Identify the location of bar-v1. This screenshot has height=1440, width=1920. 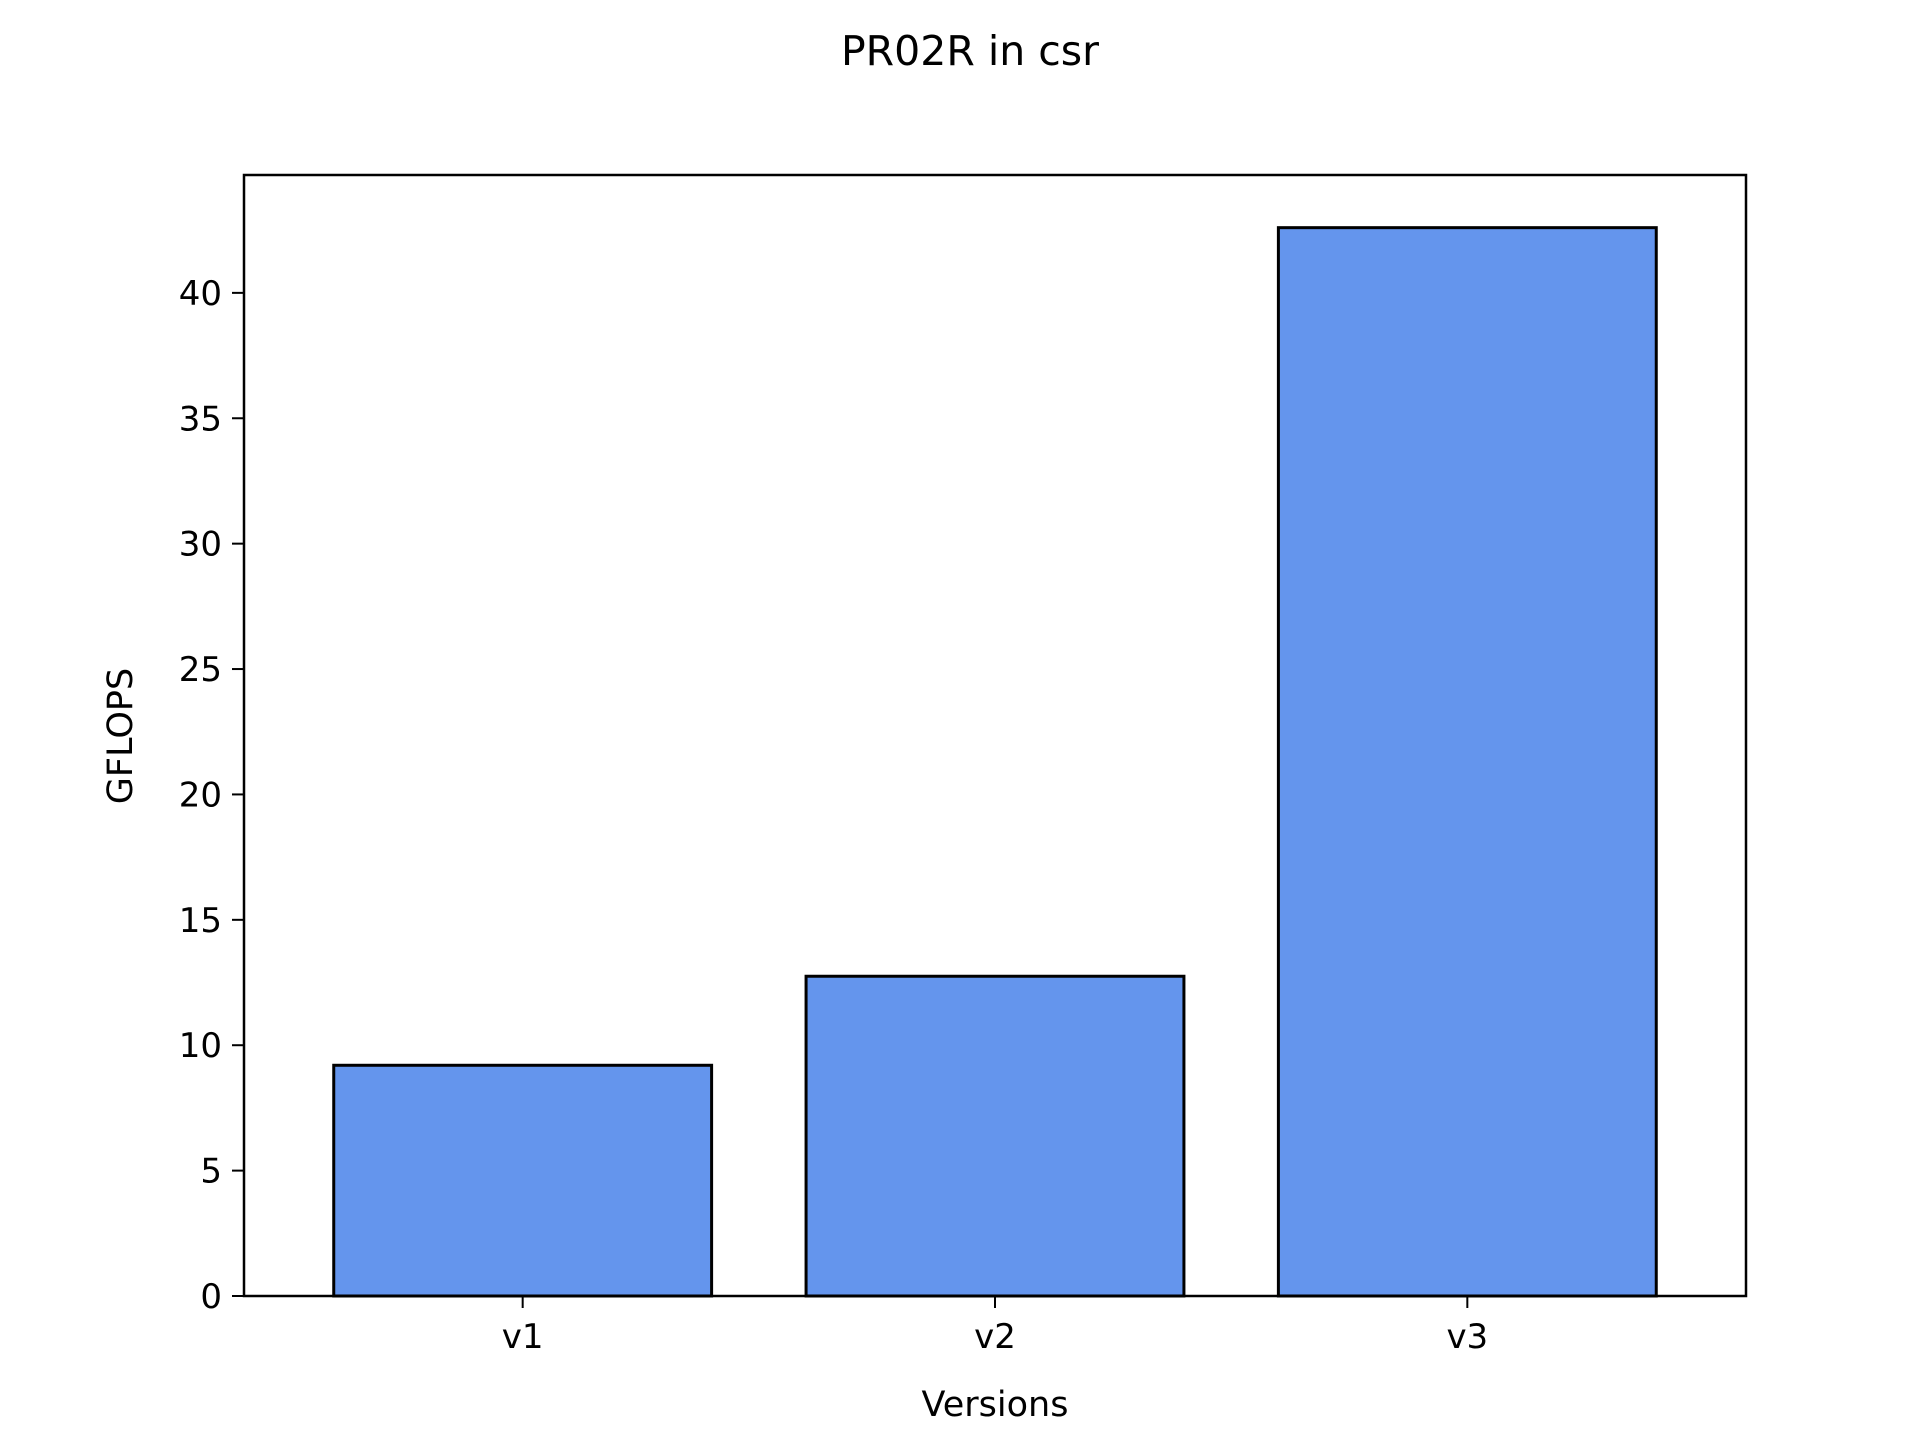
(523, 1180).